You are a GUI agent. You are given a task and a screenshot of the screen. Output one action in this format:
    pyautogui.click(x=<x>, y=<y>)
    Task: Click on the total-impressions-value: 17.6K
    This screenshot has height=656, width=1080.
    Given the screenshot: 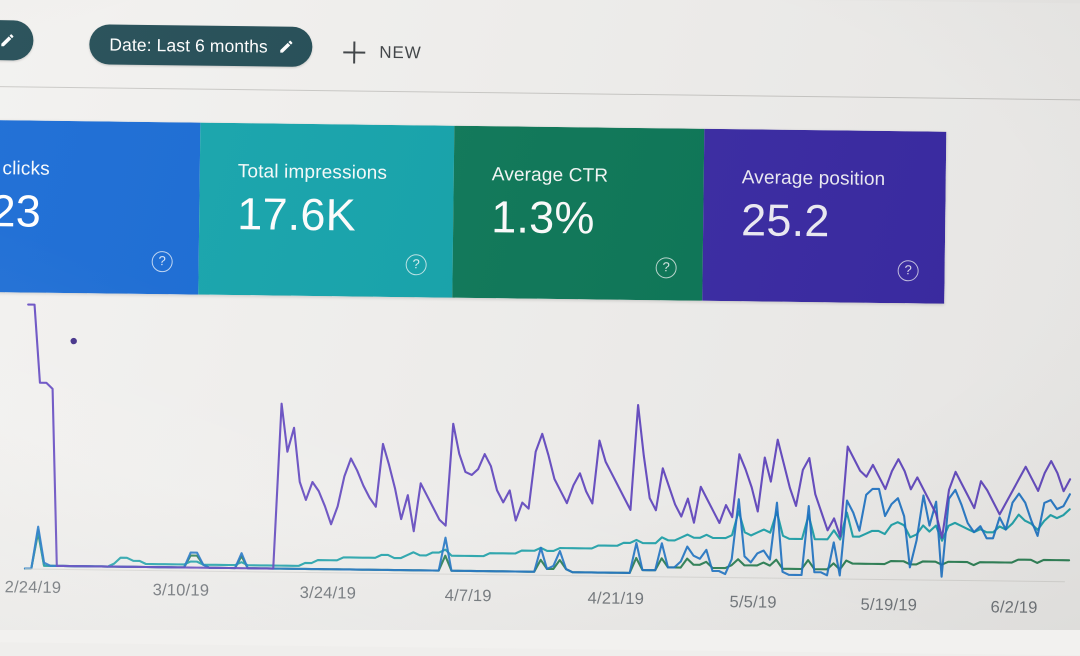 What is the action you would take?
    pyautogui.click(x=296, y=214)
    